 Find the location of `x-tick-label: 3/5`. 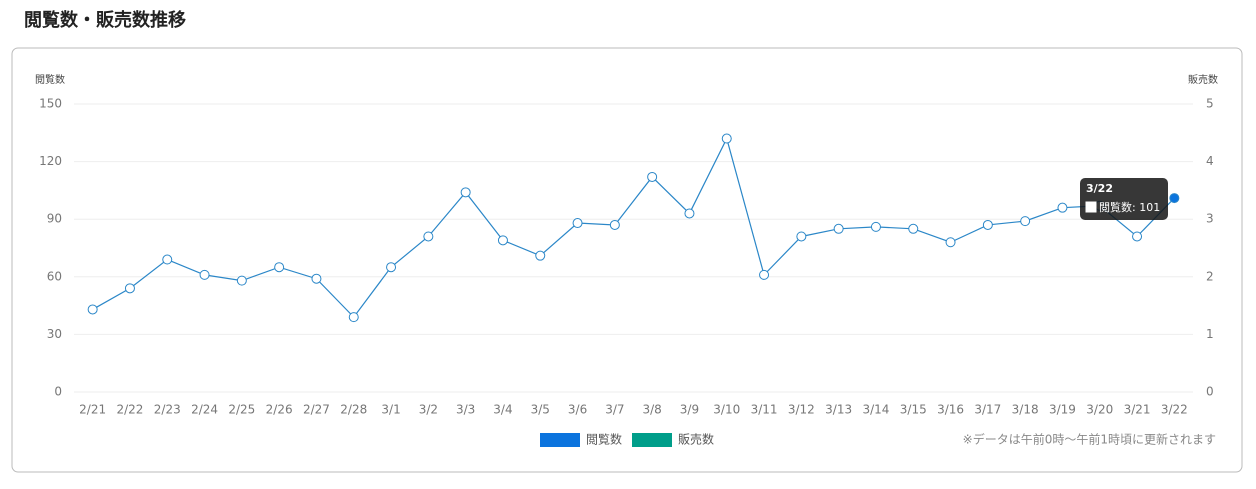

x-tick-label: 3/5 is located at coordinates (540, 410).